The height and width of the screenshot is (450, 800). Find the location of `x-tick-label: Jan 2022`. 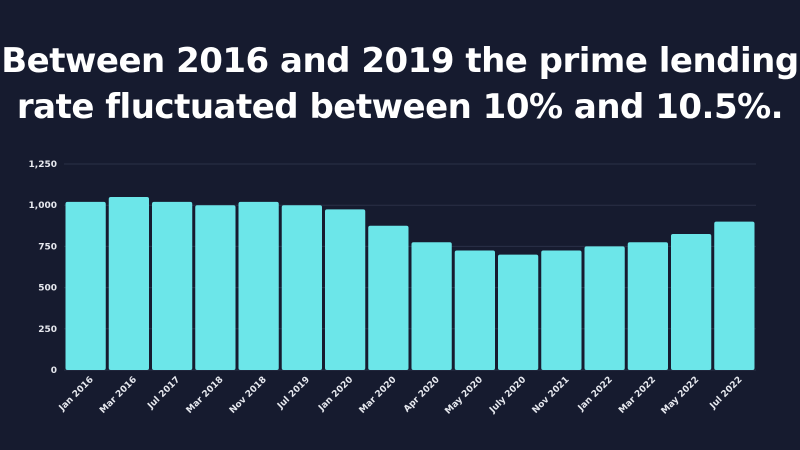

x-tick-label: Jan 2022 is located at coordinates (595, 394).